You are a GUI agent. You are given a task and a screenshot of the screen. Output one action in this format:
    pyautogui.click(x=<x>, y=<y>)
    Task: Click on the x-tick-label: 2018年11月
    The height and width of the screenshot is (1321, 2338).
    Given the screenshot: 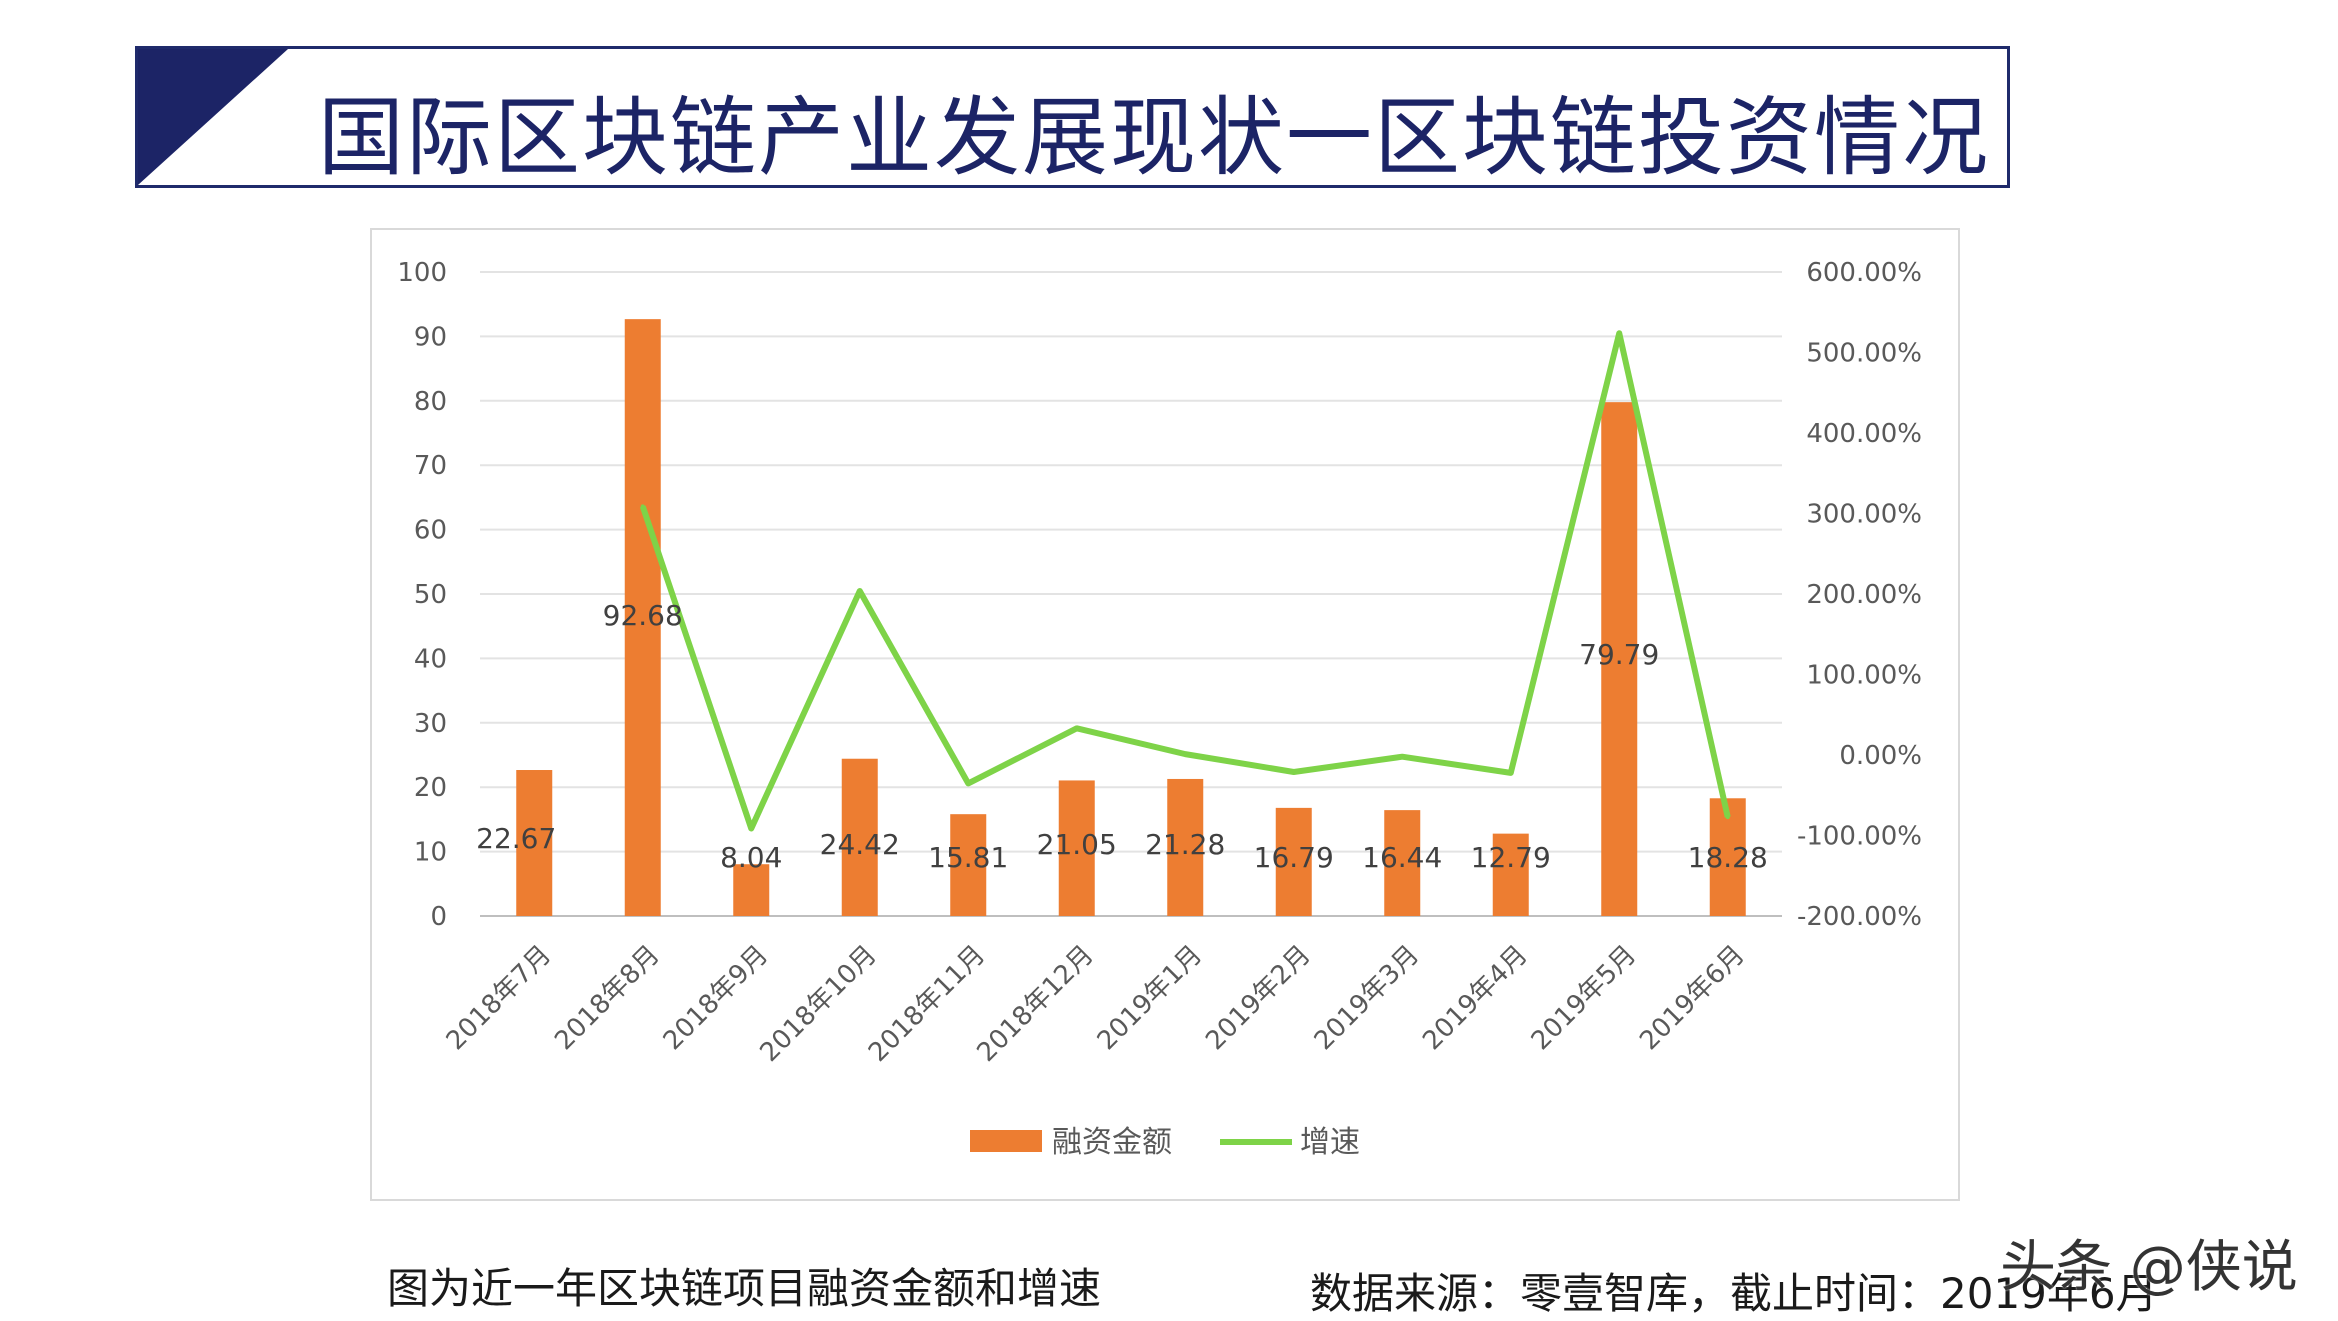 What is the action you would take?
    pyautogui.click(x=927, y=1004)
    